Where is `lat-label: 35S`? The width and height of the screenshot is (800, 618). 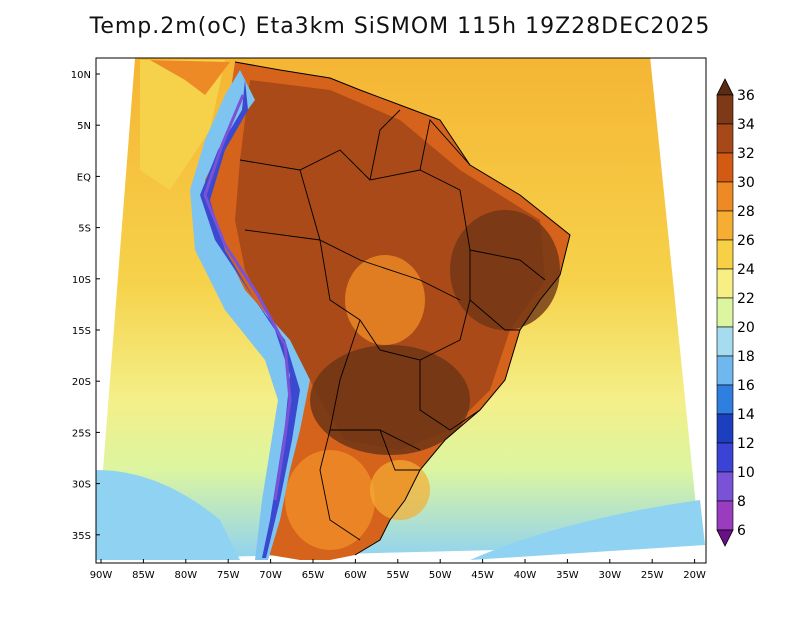
lat-label: 35S is located at coordinates (81, 536).